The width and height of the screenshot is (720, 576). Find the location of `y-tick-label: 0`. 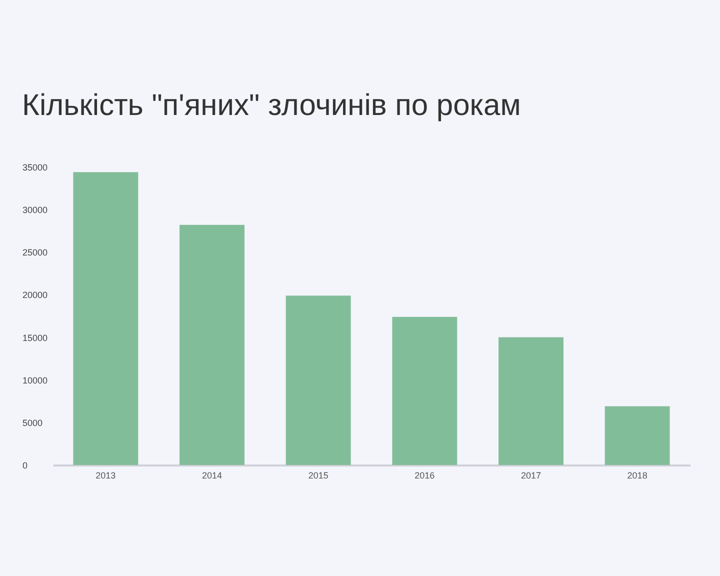

y-tick-label: 0 is located at coordinates (25, 465).